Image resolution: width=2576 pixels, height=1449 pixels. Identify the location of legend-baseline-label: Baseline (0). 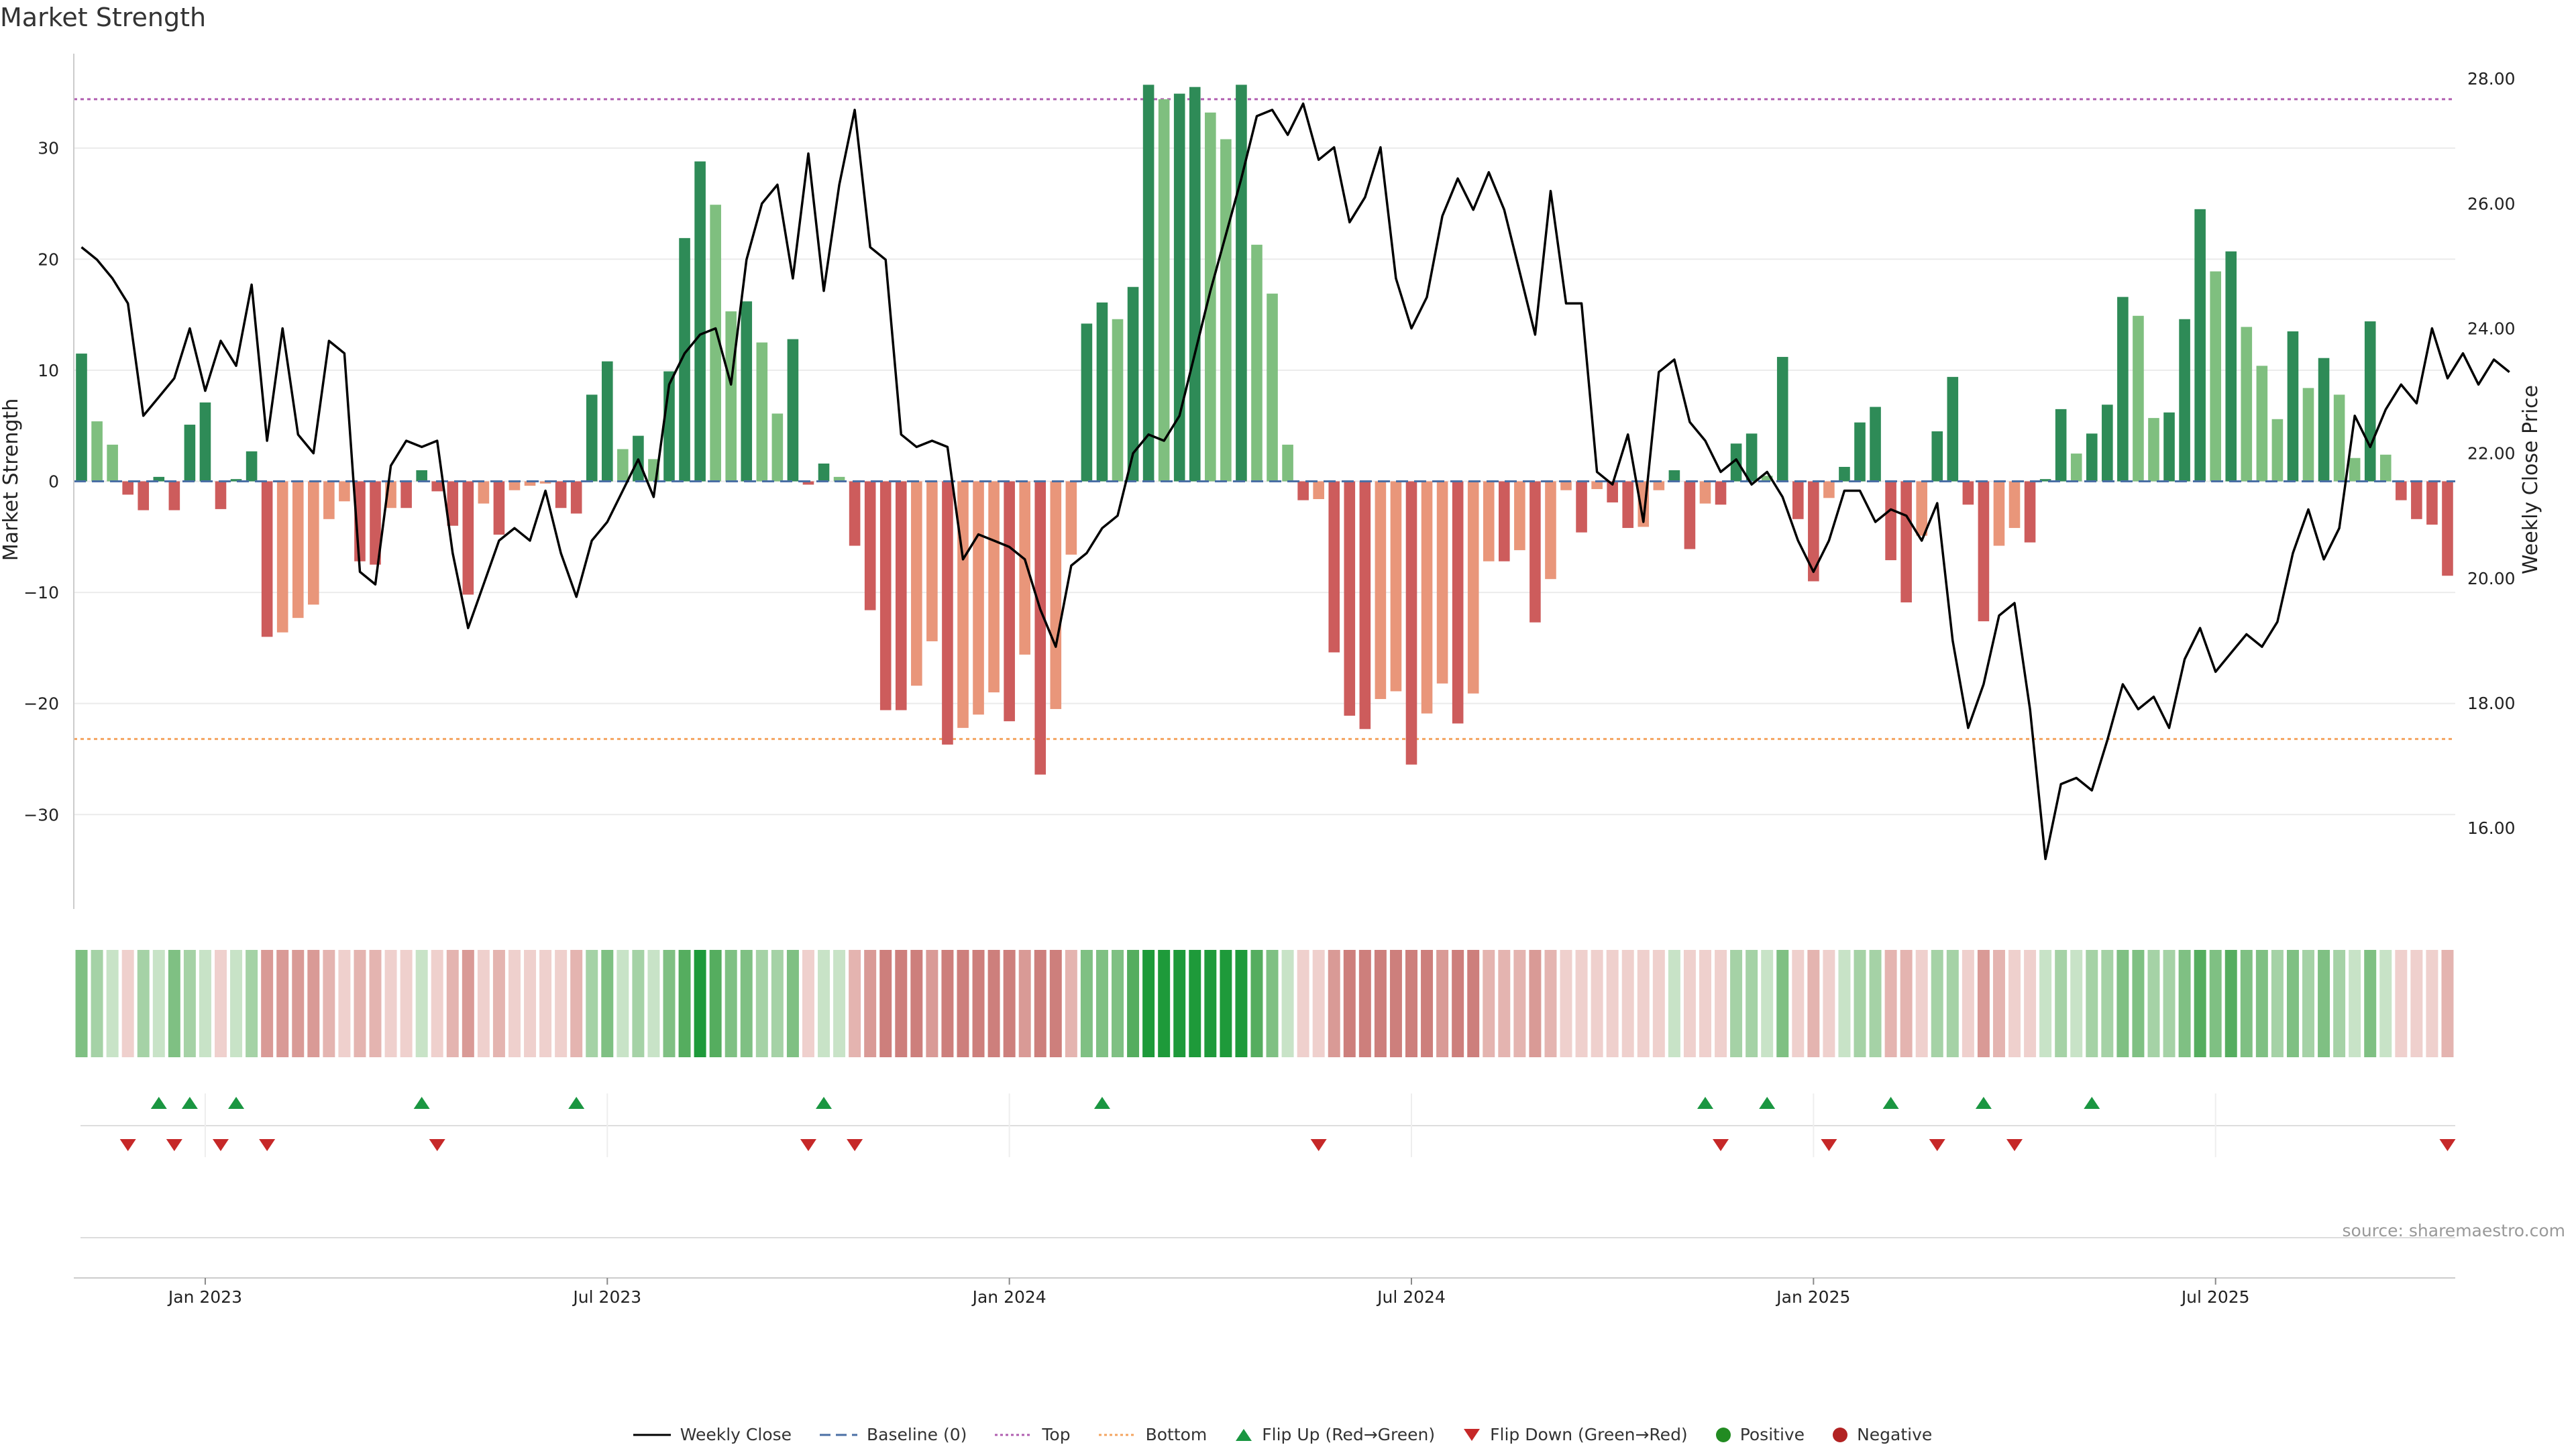
(917, 1434).